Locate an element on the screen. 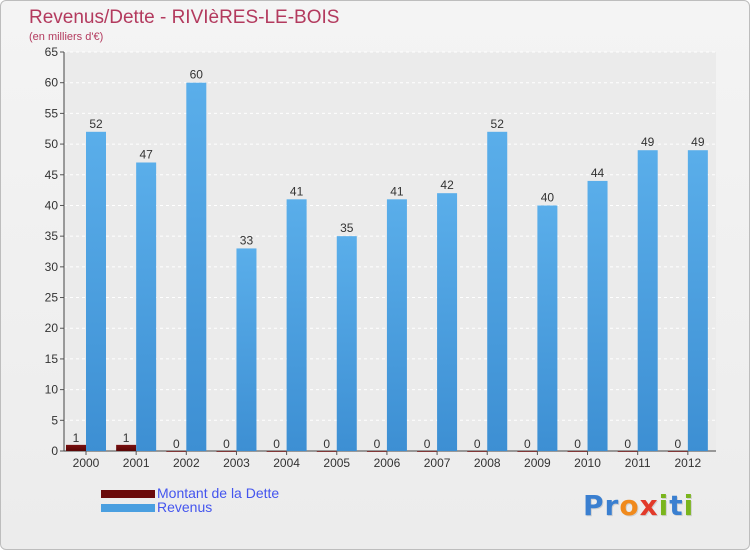  logo-letter: t is located at coordinates (676, 505).